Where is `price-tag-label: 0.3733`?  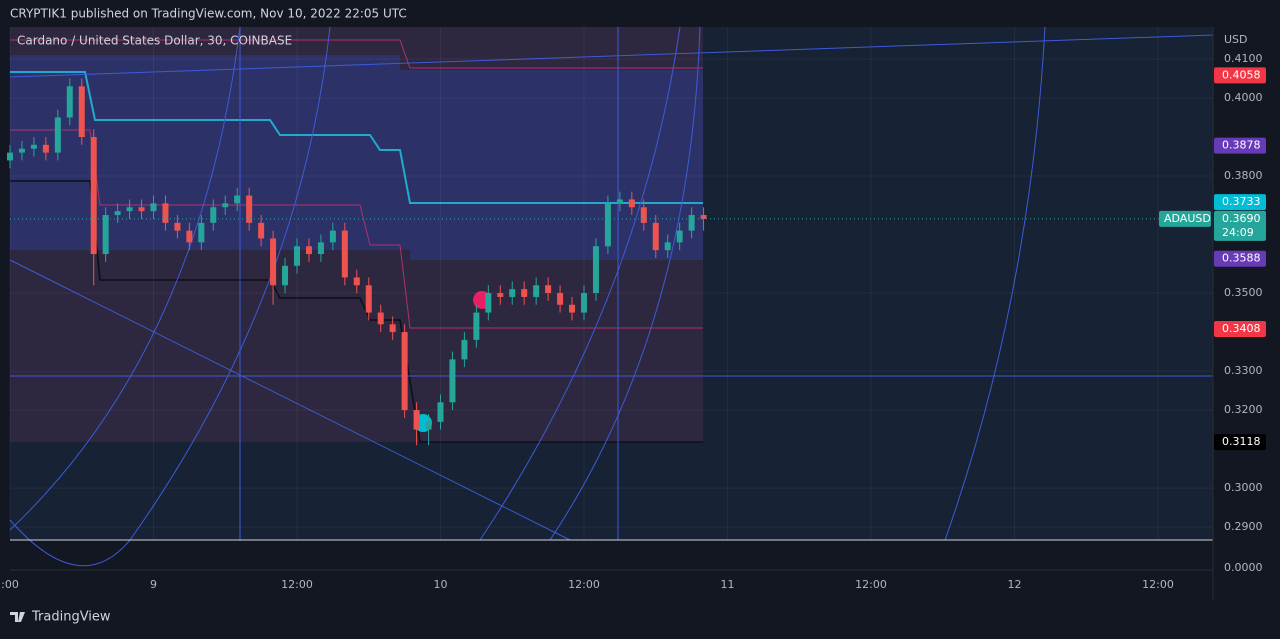
price-tag-label: 0.3733 is located at coordinates (1241, 201).